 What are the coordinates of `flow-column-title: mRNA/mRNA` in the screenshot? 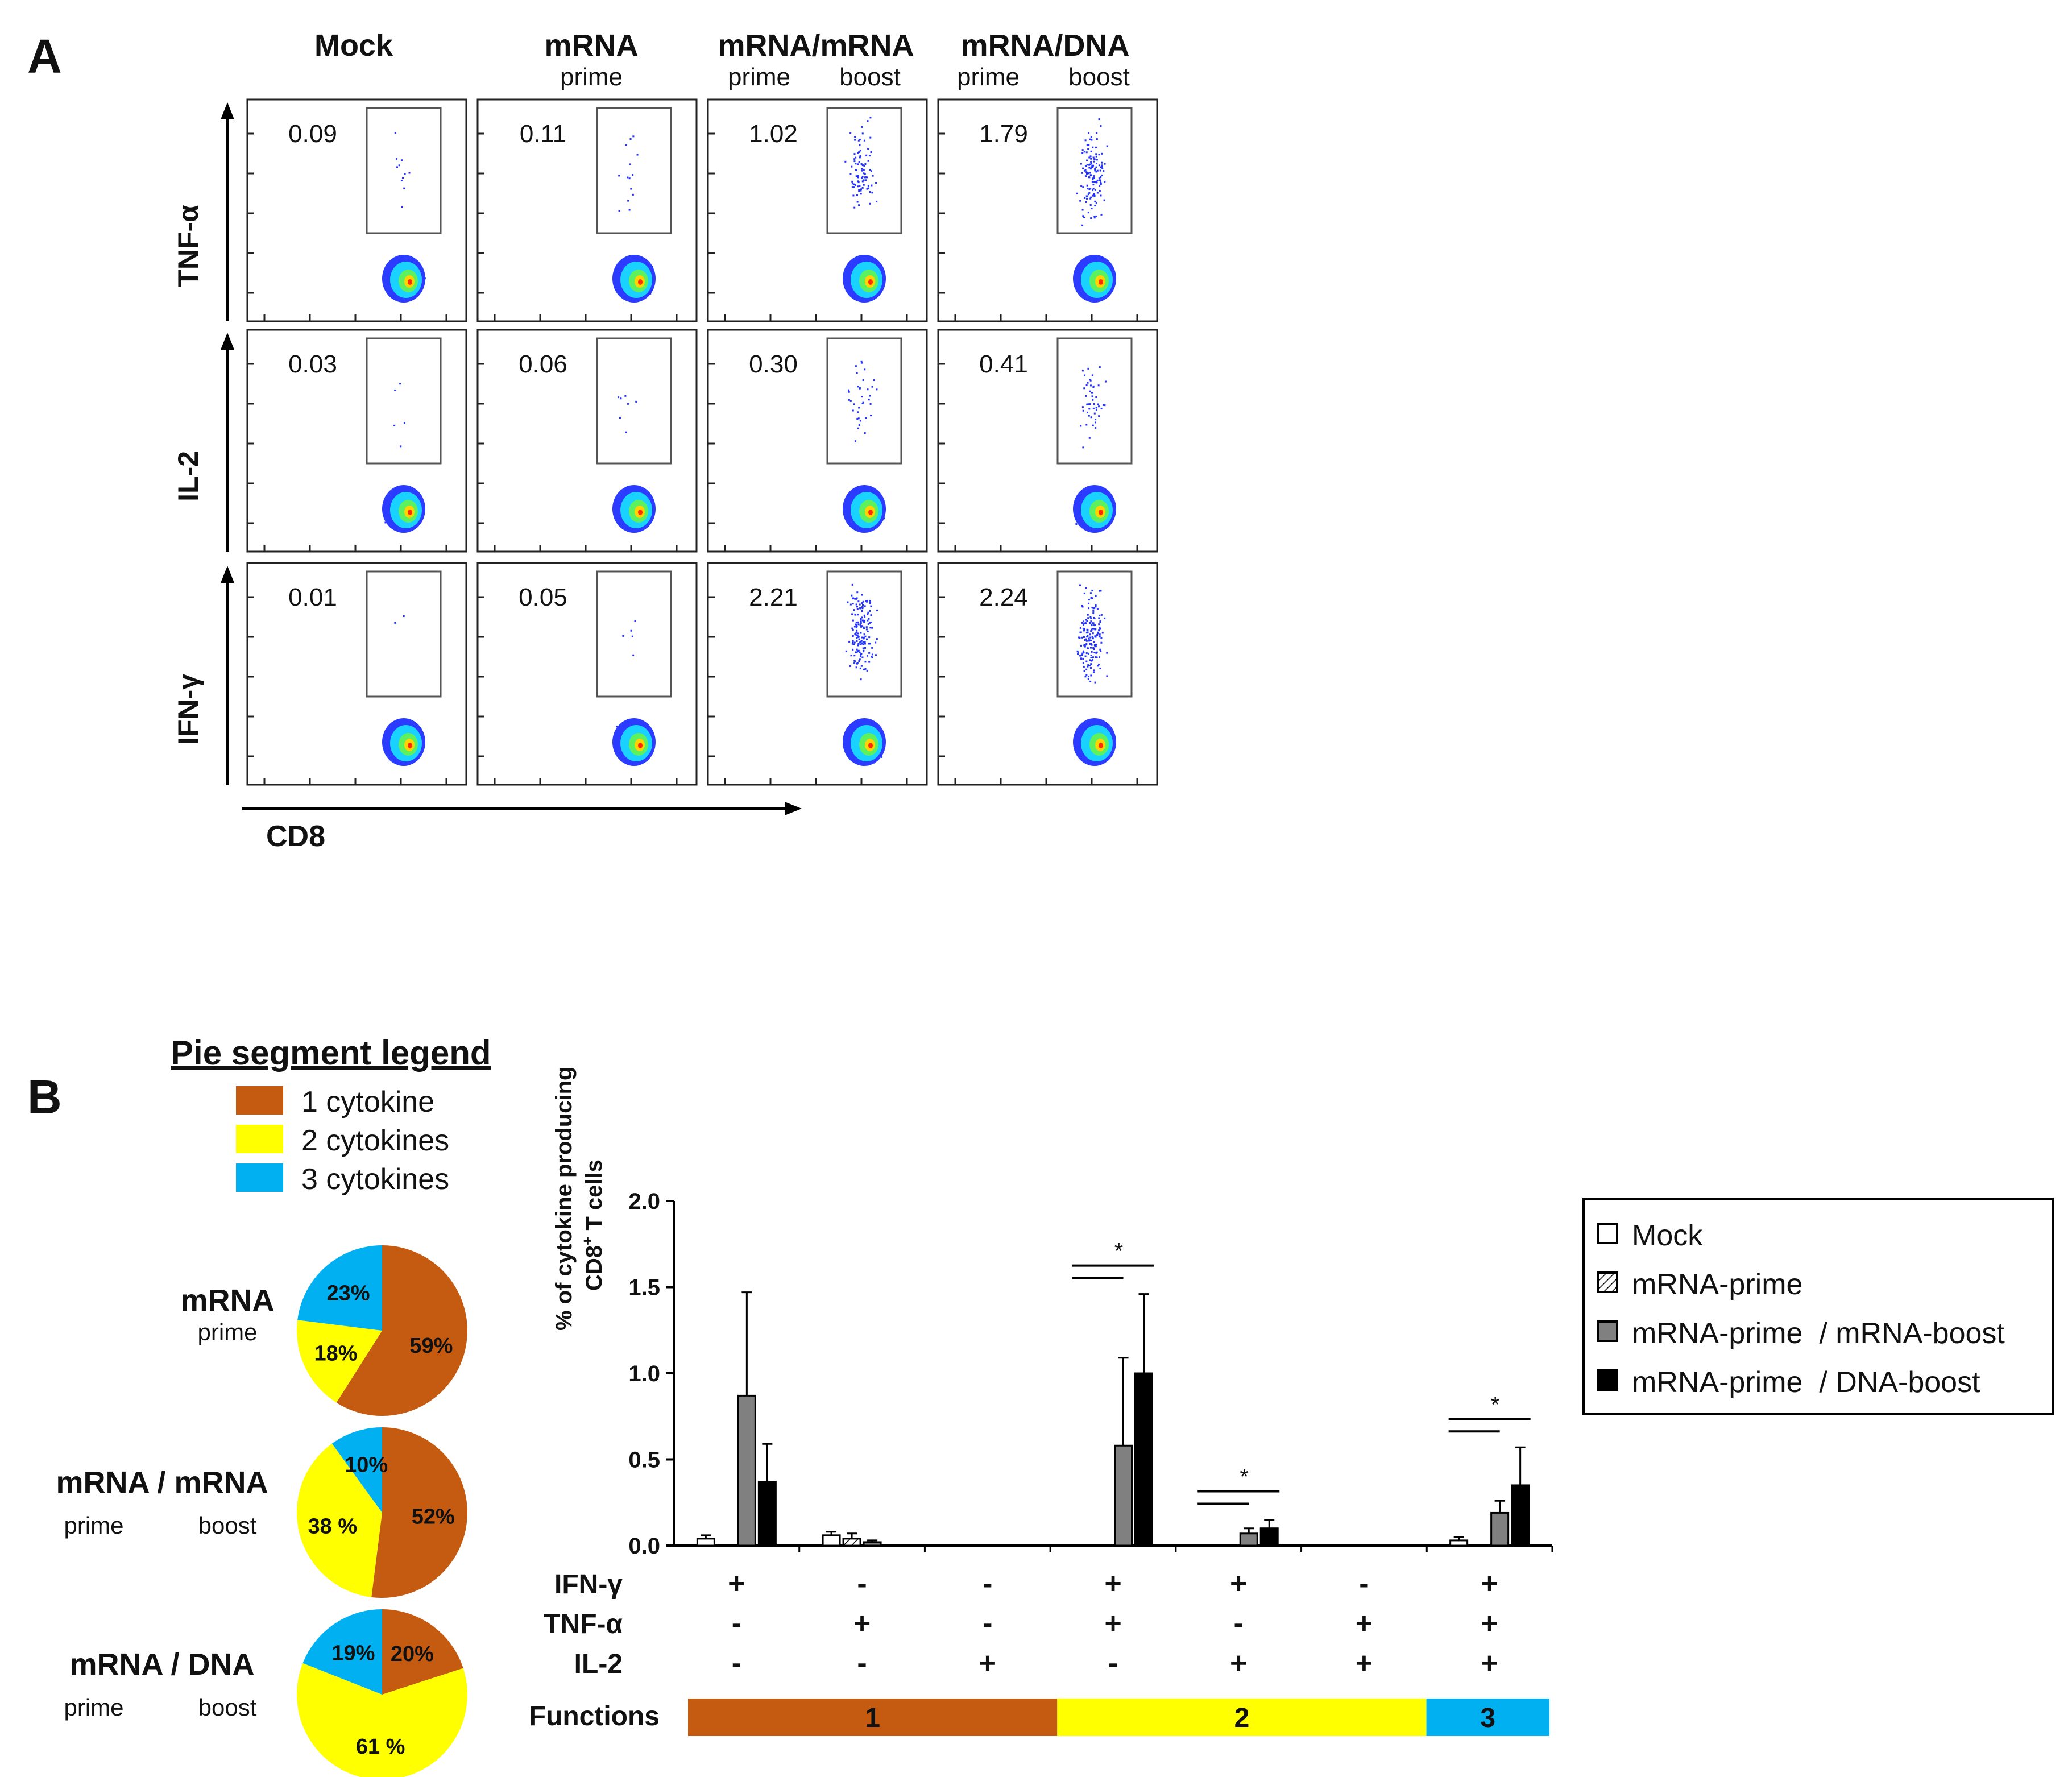 It's located at (816, 45).